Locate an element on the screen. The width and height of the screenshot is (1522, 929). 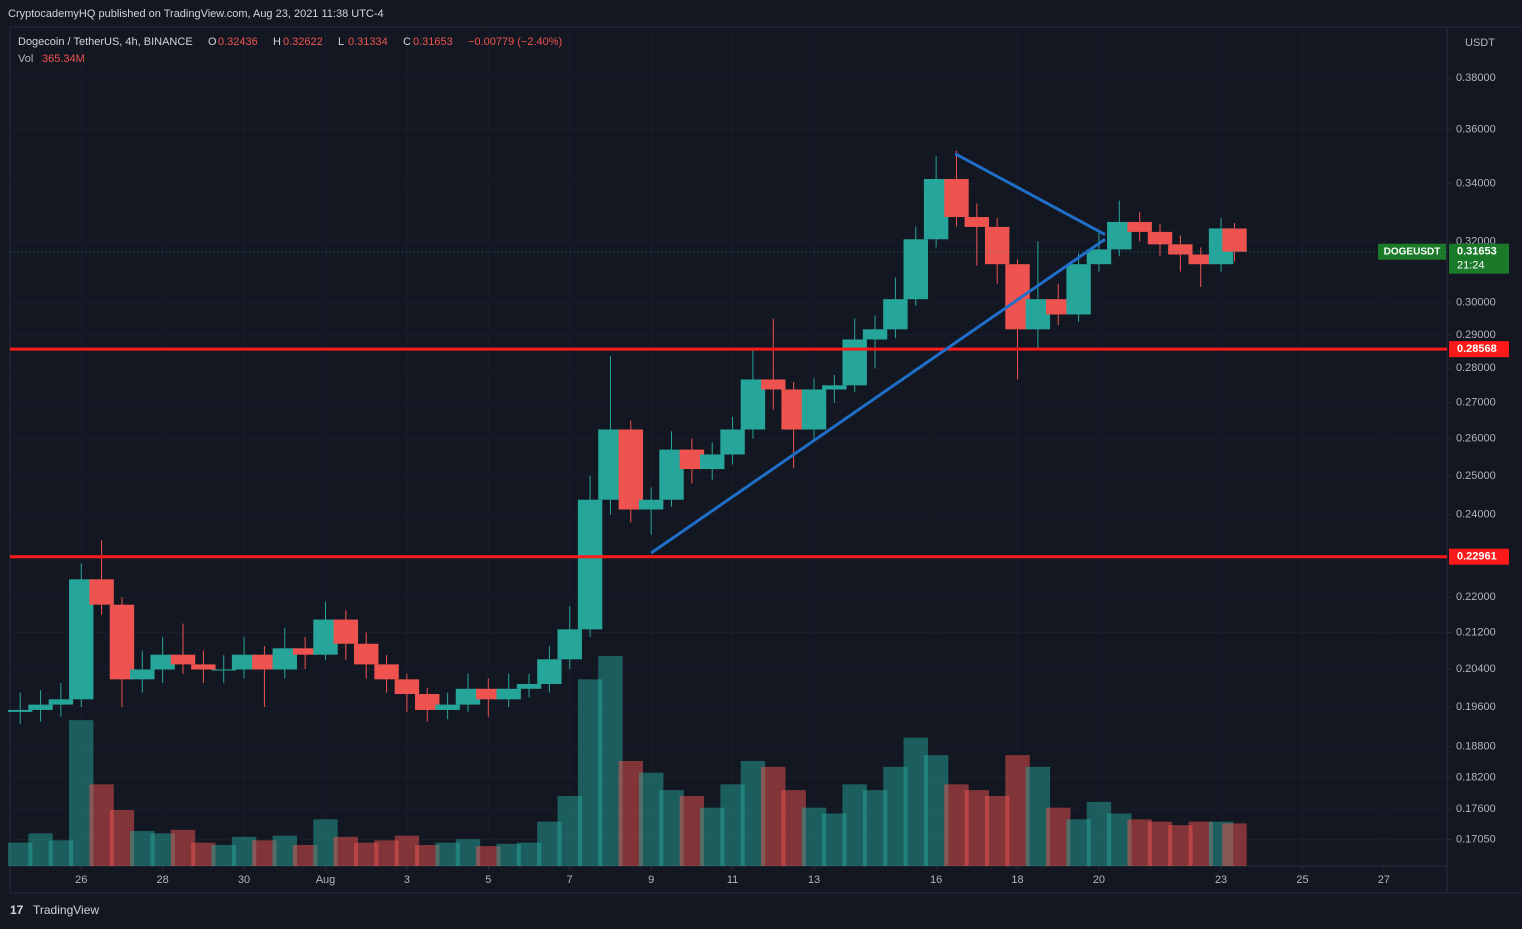
x-tick-label: 30 is located at coordinates (244, 880).